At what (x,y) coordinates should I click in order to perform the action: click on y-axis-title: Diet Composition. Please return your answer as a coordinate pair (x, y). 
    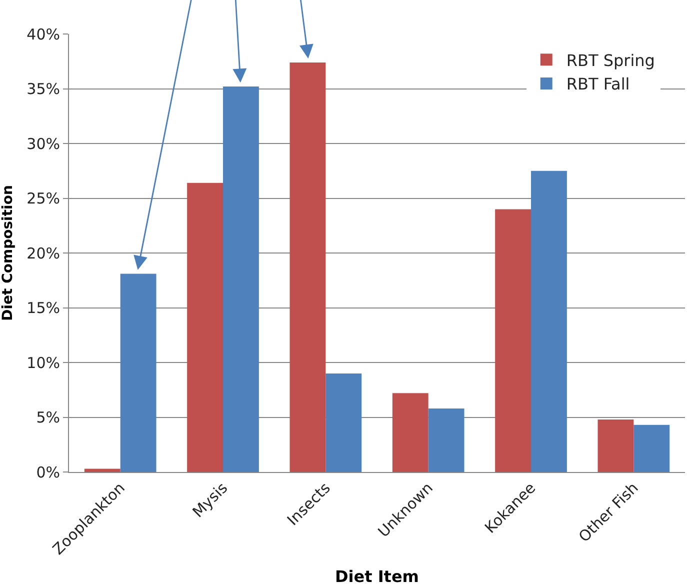
    Looking at the image, I should click on (8, 253).